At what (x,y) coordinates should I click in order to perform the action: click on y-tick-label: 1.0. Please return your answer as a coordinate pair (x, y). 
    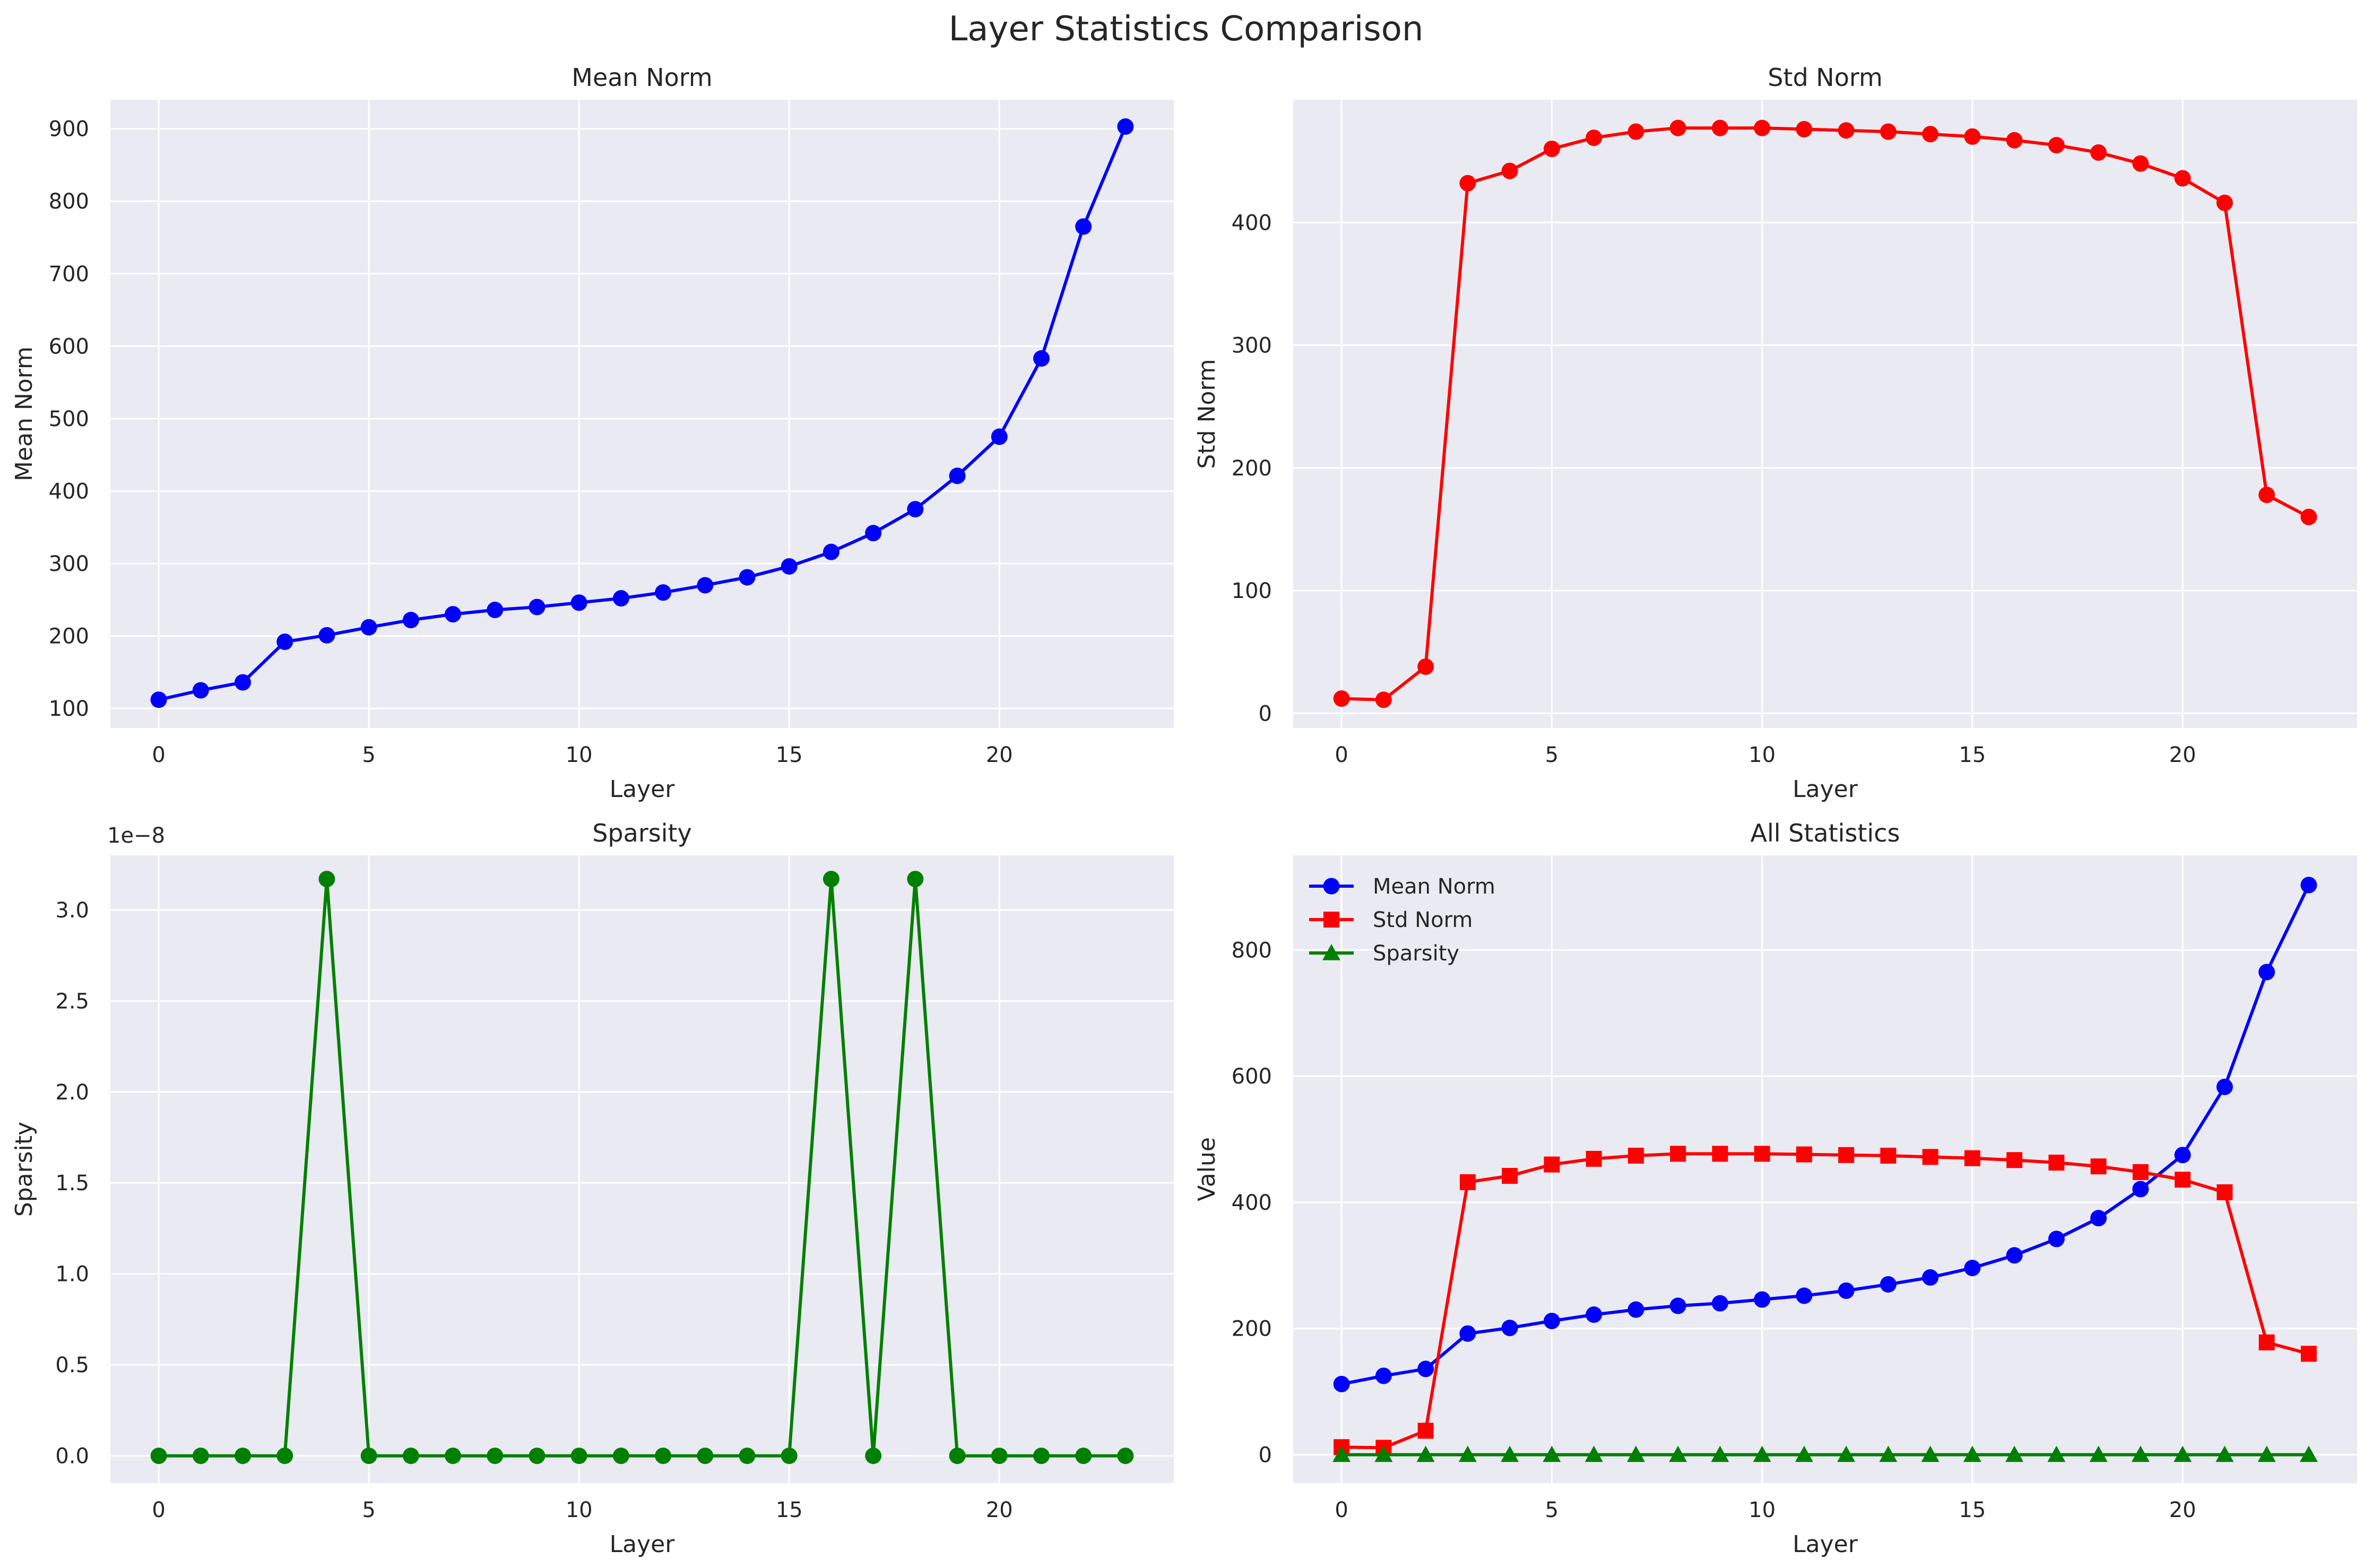
    Looking at the image, I should click on (72, 1274).